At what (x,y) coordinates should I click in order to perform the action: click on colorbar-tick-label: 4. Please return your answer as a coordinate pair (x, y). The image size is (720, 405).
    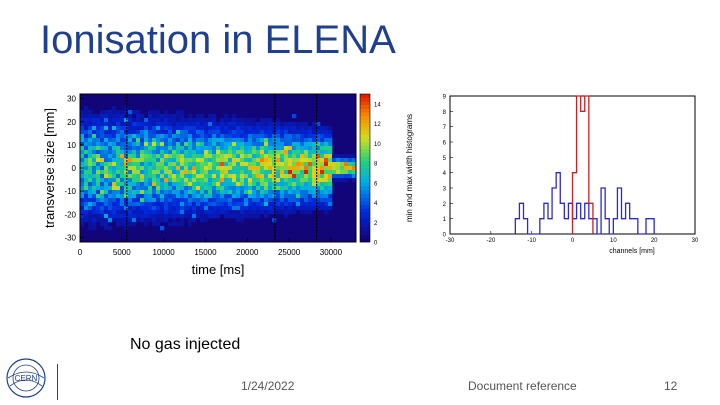
    Looking at the image, I should click on (376, 204).